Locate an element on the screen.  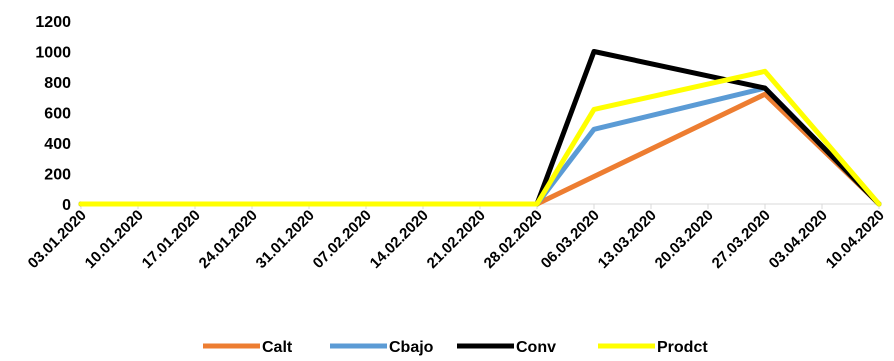
x-tick-label: 28.02.2020 is located at coordinates (513, 239).